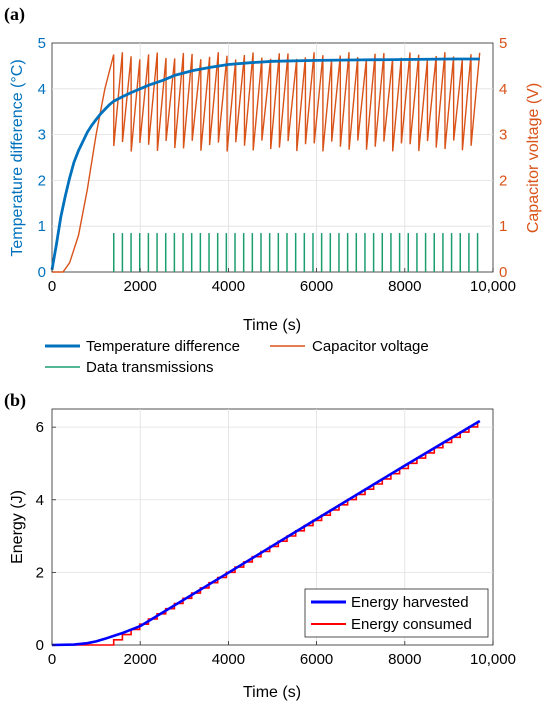 This screenshot has width=550, height=706. What do you see at coordinates (150, 367) in the screenshot?
I see `legend-label-transmissions: Data transmissions` at bounding box center [150, 367].